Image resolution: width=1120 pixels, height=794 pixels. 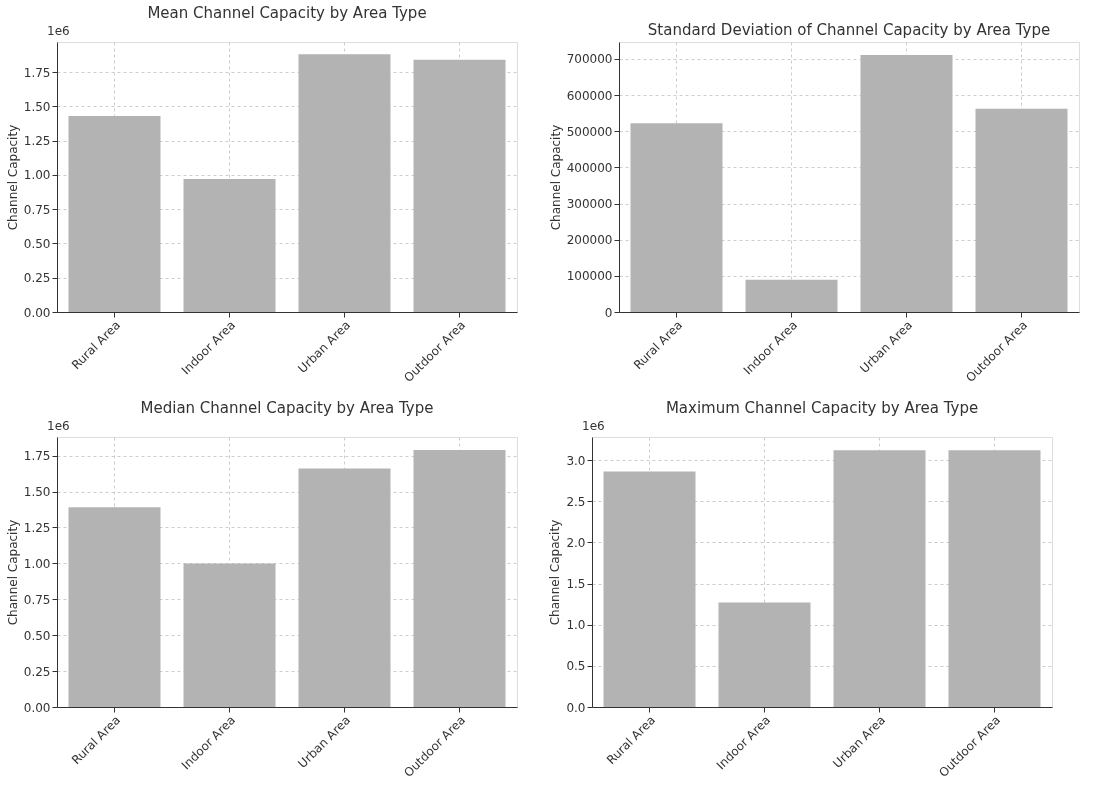 I want to click on y-tick-label: 100000, so click(x=589, y=276).